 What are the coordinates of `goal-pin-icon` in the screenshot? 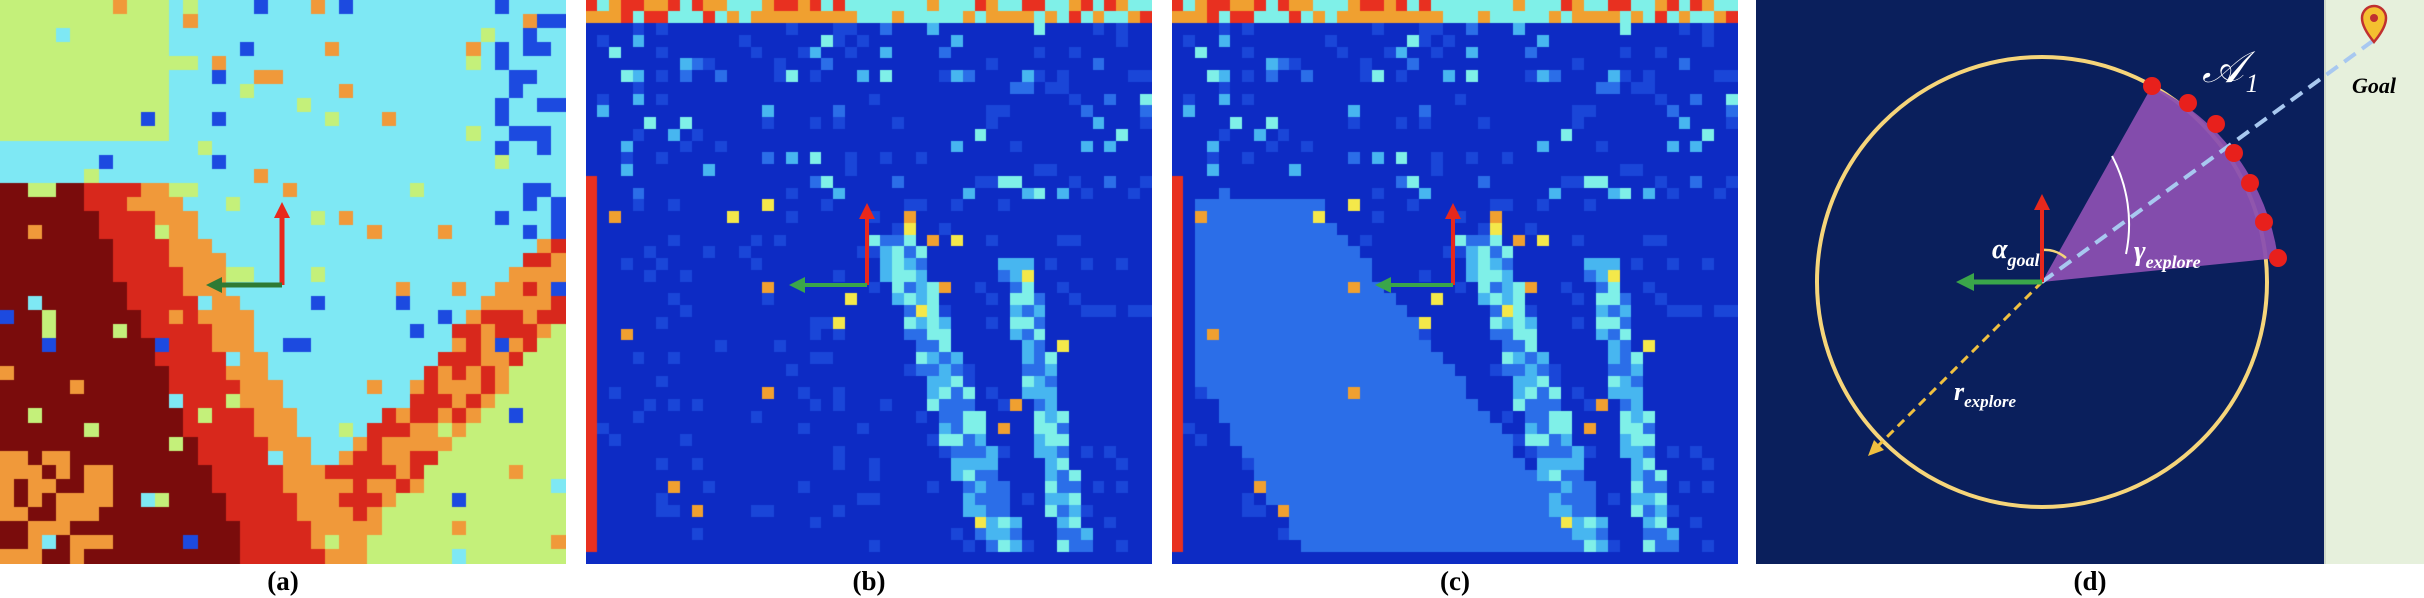 It's located at (2374, 24).